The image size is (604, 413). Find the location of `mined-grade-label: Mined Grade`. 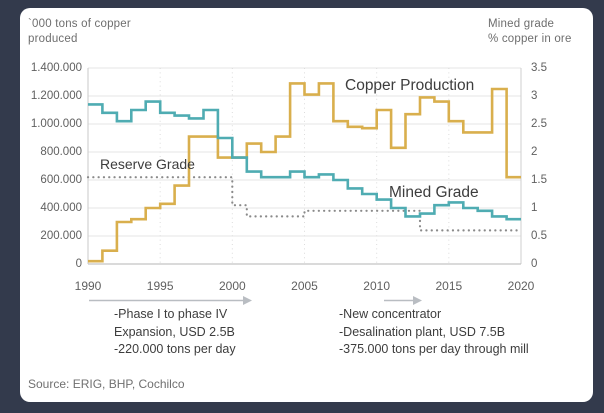

mined-grade-label: Mined Grade is located at coordinates (434, 192).